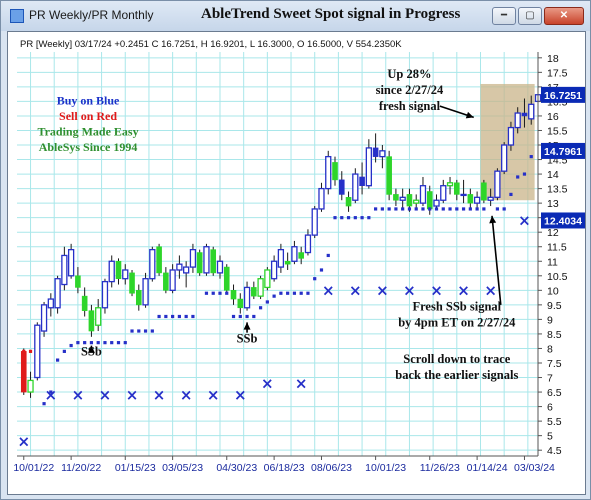 The image size is (591, 500). I want to click on annotation-fresh-line1: Fresh SSb signal, so click(456, 307).